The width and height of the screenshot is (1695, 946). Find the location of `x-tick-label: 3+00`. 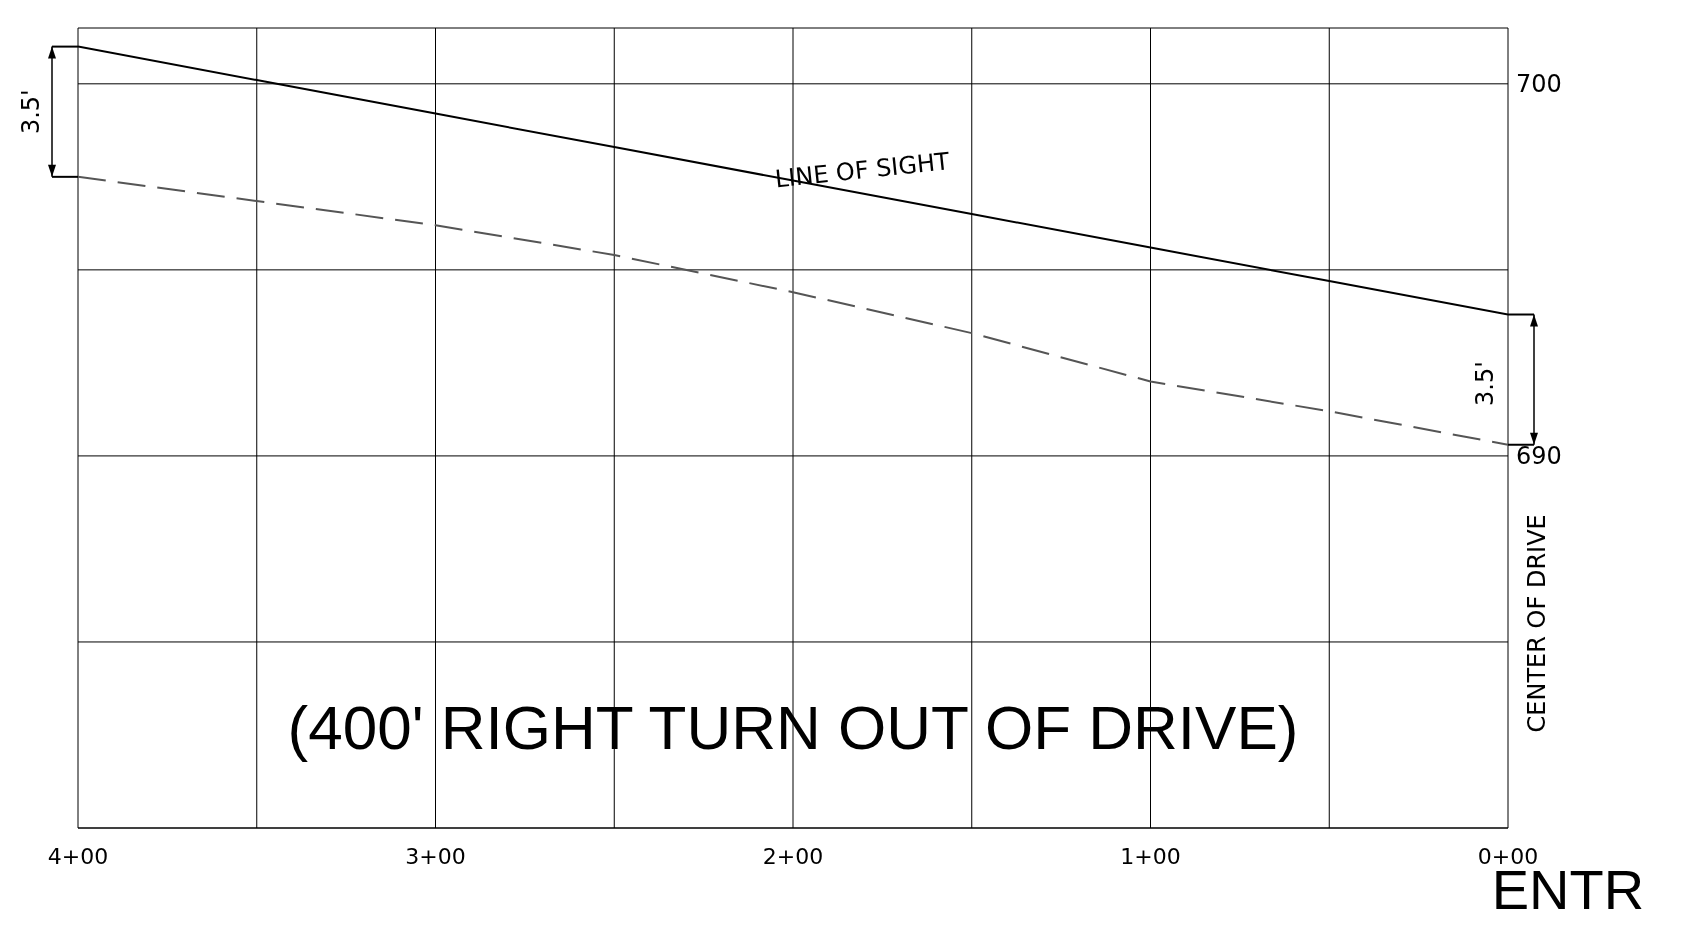

x-tick-label: 3+00 is located at coordinates (435, 856).